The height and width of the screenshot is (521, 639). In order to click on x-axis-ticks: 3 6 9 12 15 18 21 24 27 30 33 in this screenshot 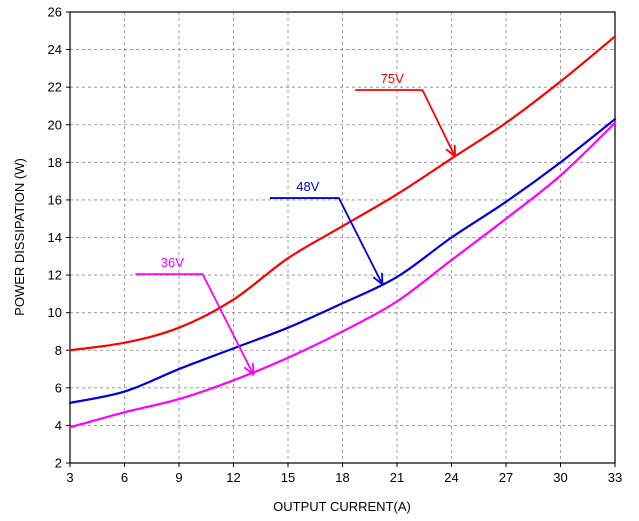, I will do `click(344, 474)`.